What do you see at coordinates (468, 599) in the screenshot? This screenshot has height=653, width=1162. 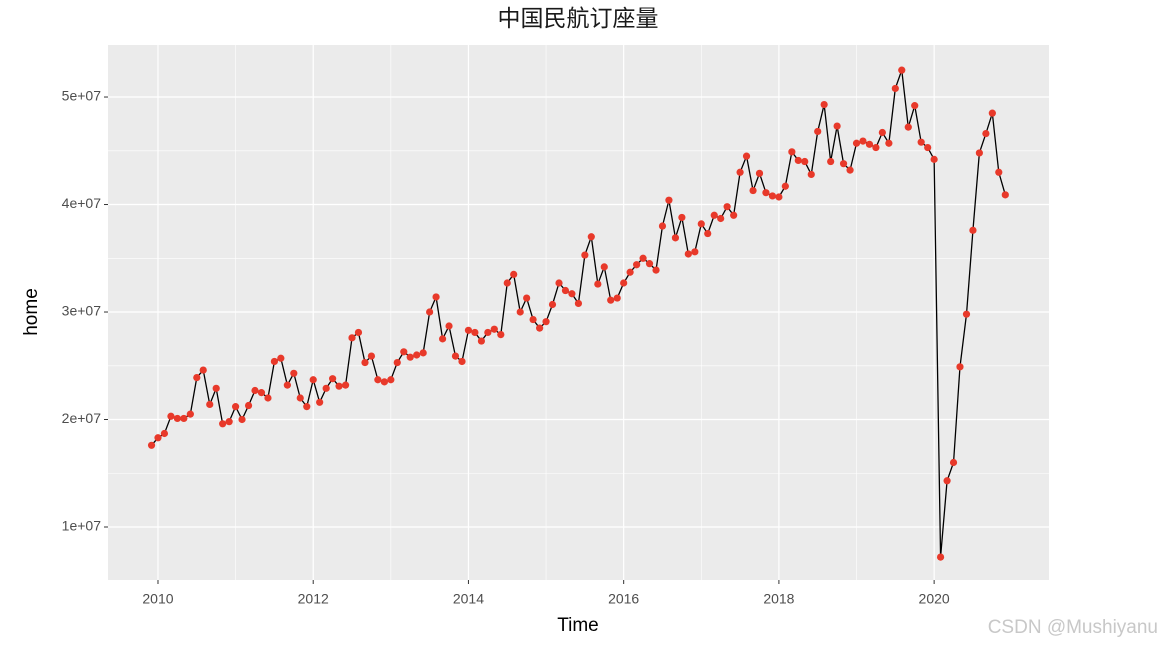 I see `x-tick-label: 2014` at bounding box center [468, 599].